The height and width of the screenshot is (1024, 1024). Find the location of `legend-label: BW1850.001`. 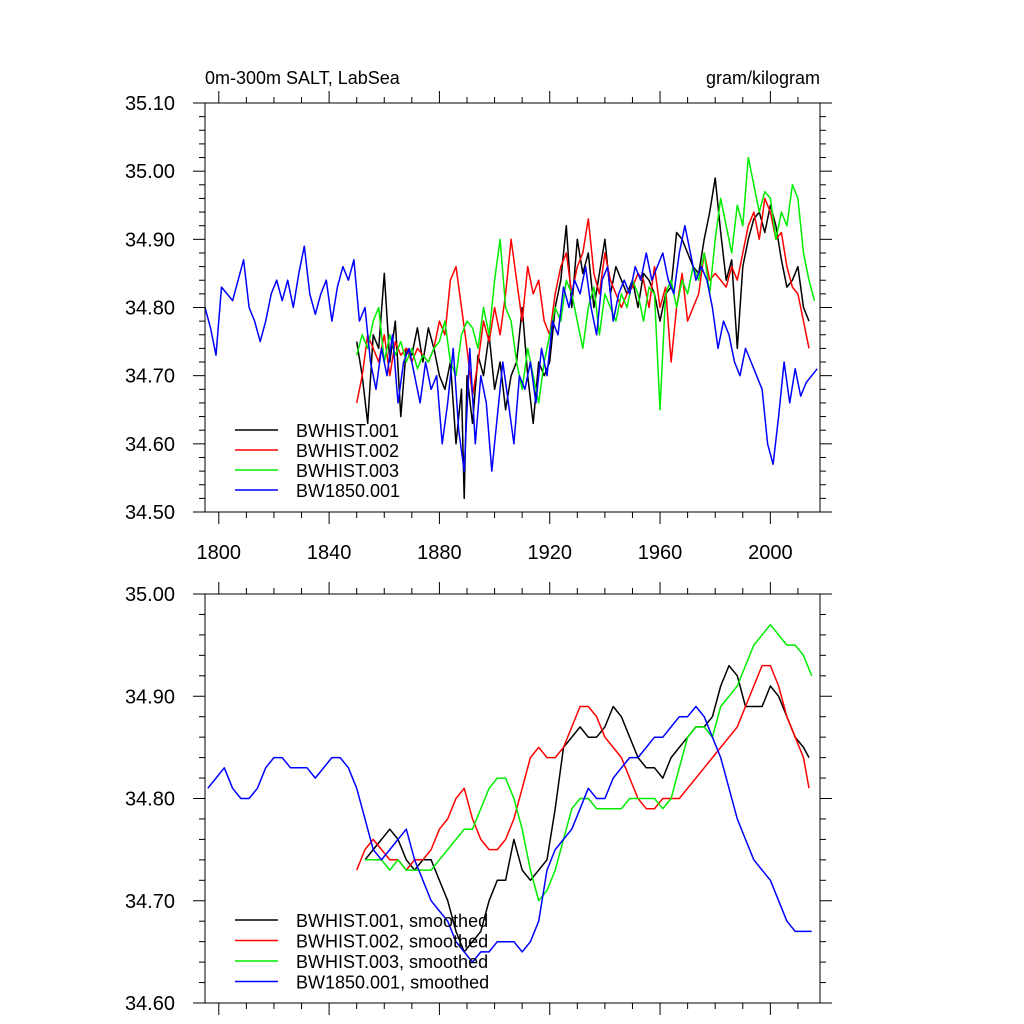

legend-label: BW1850.001 is located at coordinates (348, 491).